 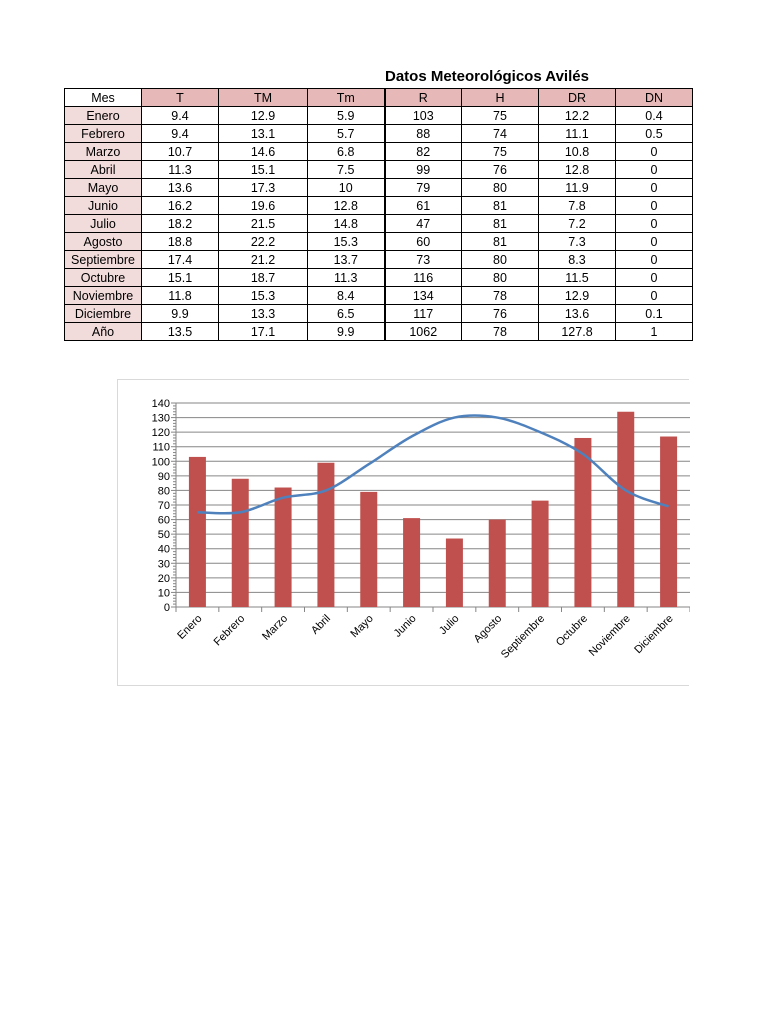 I want to click on table-cell: 10.7, so click(x=180, y=151).